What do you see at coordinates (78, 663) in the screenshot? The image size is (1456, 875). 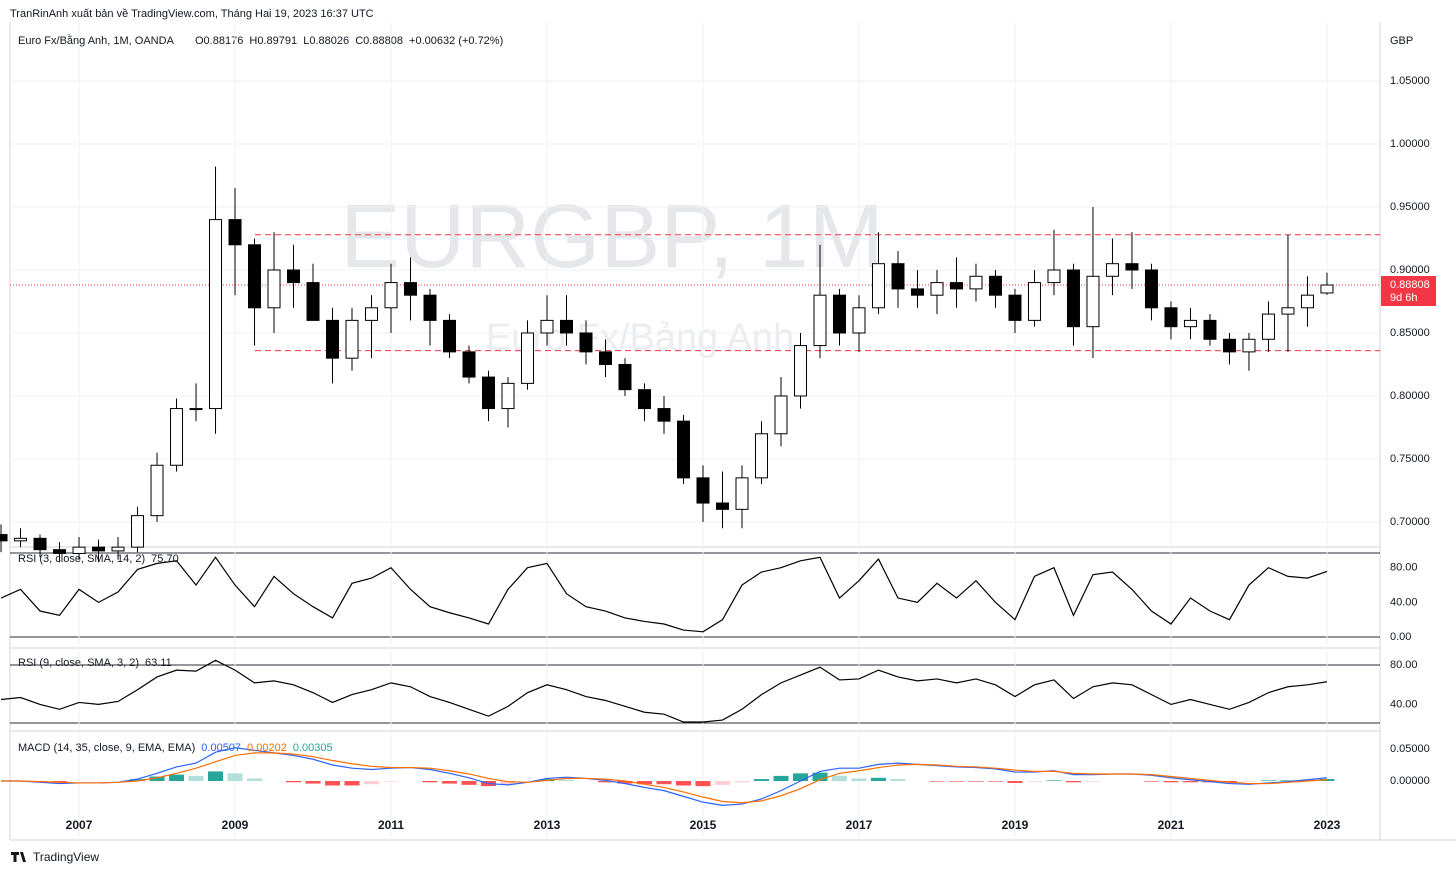 I see `legend-name: RSI (9, close, SMA, 3, 2)` at bounding box center [78, 663].